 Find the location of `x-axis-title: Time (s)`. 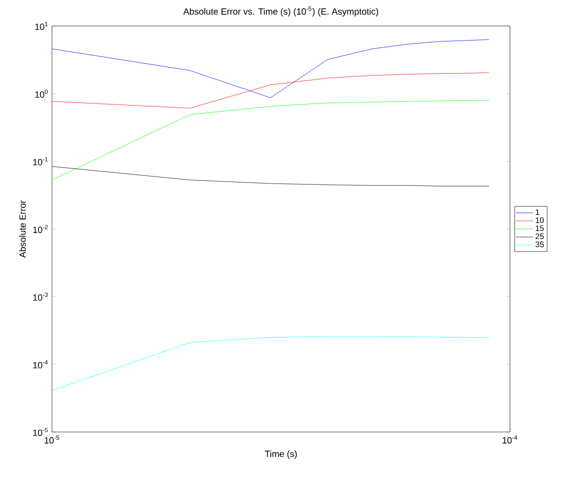

x-axis-title: Time (s) is located at coordinates (280, 454).